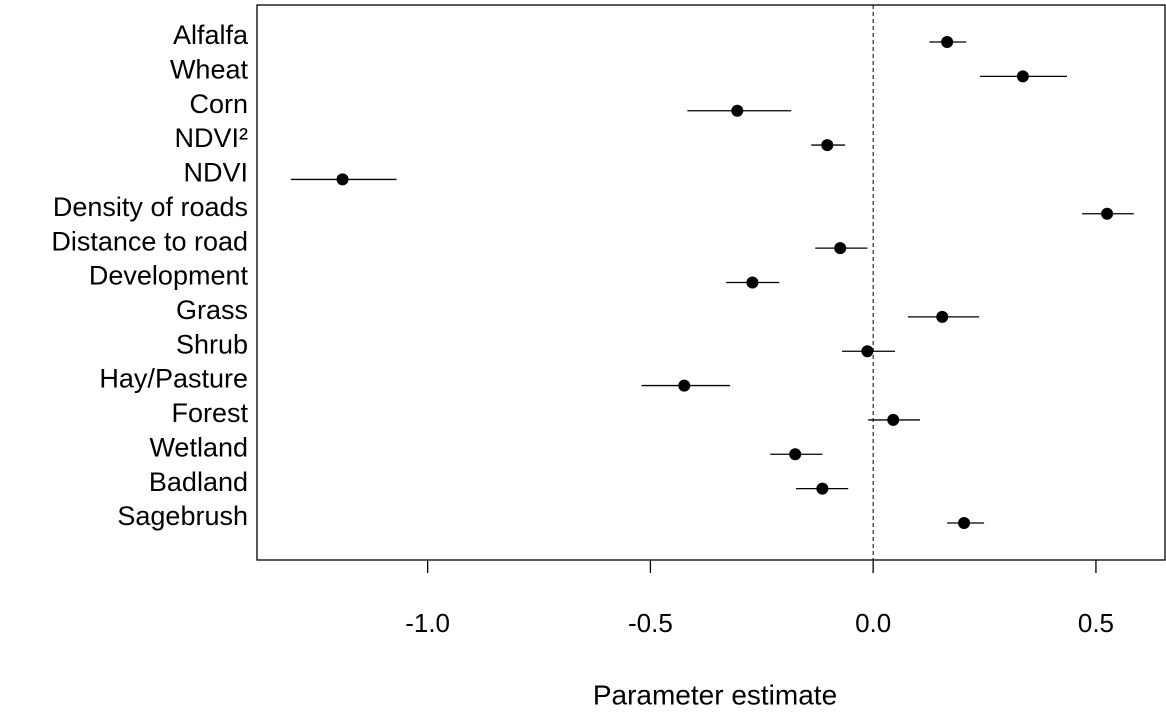 The width and height of the screenshot is (1166, 717). What do you see at coordinates (1096, 623) in the screenshot?
I see `x-tick-label: 0.5` at bounding box center [1096, 623].